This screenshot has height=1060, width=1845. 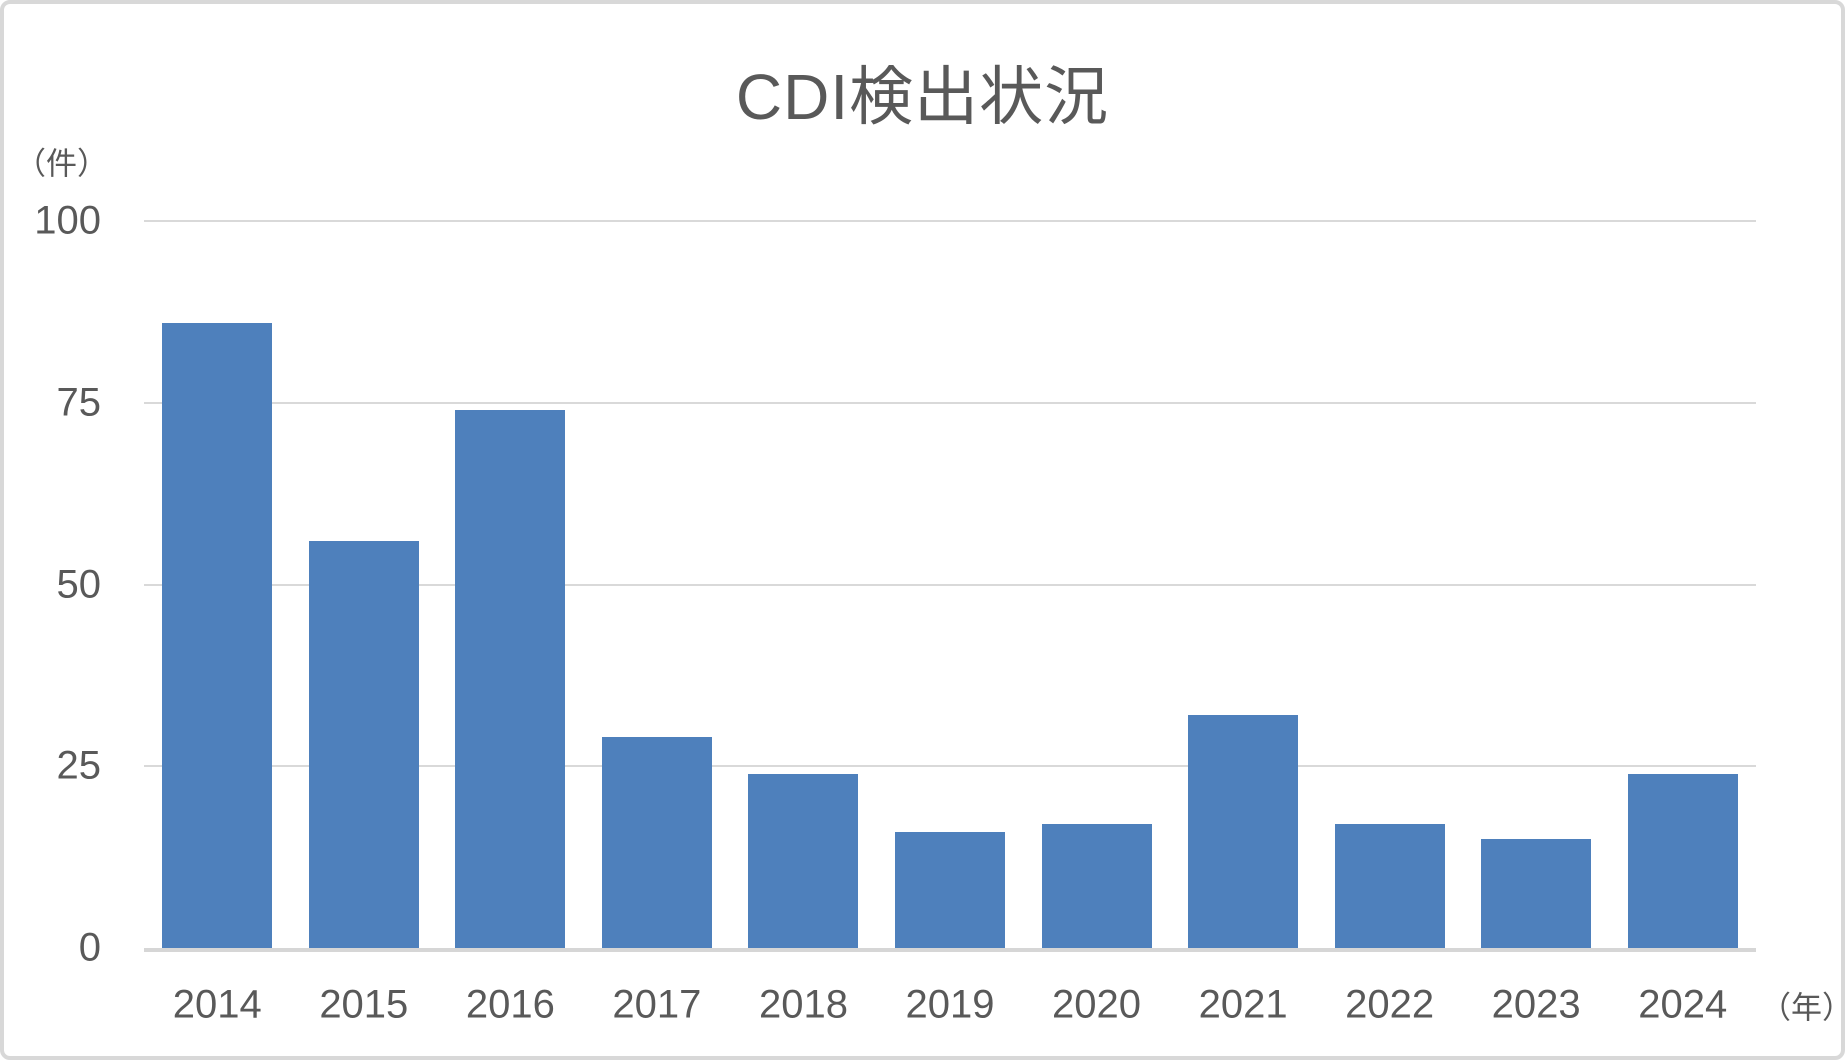 I want to click on x-axis-line, so click(x=950, y=950).